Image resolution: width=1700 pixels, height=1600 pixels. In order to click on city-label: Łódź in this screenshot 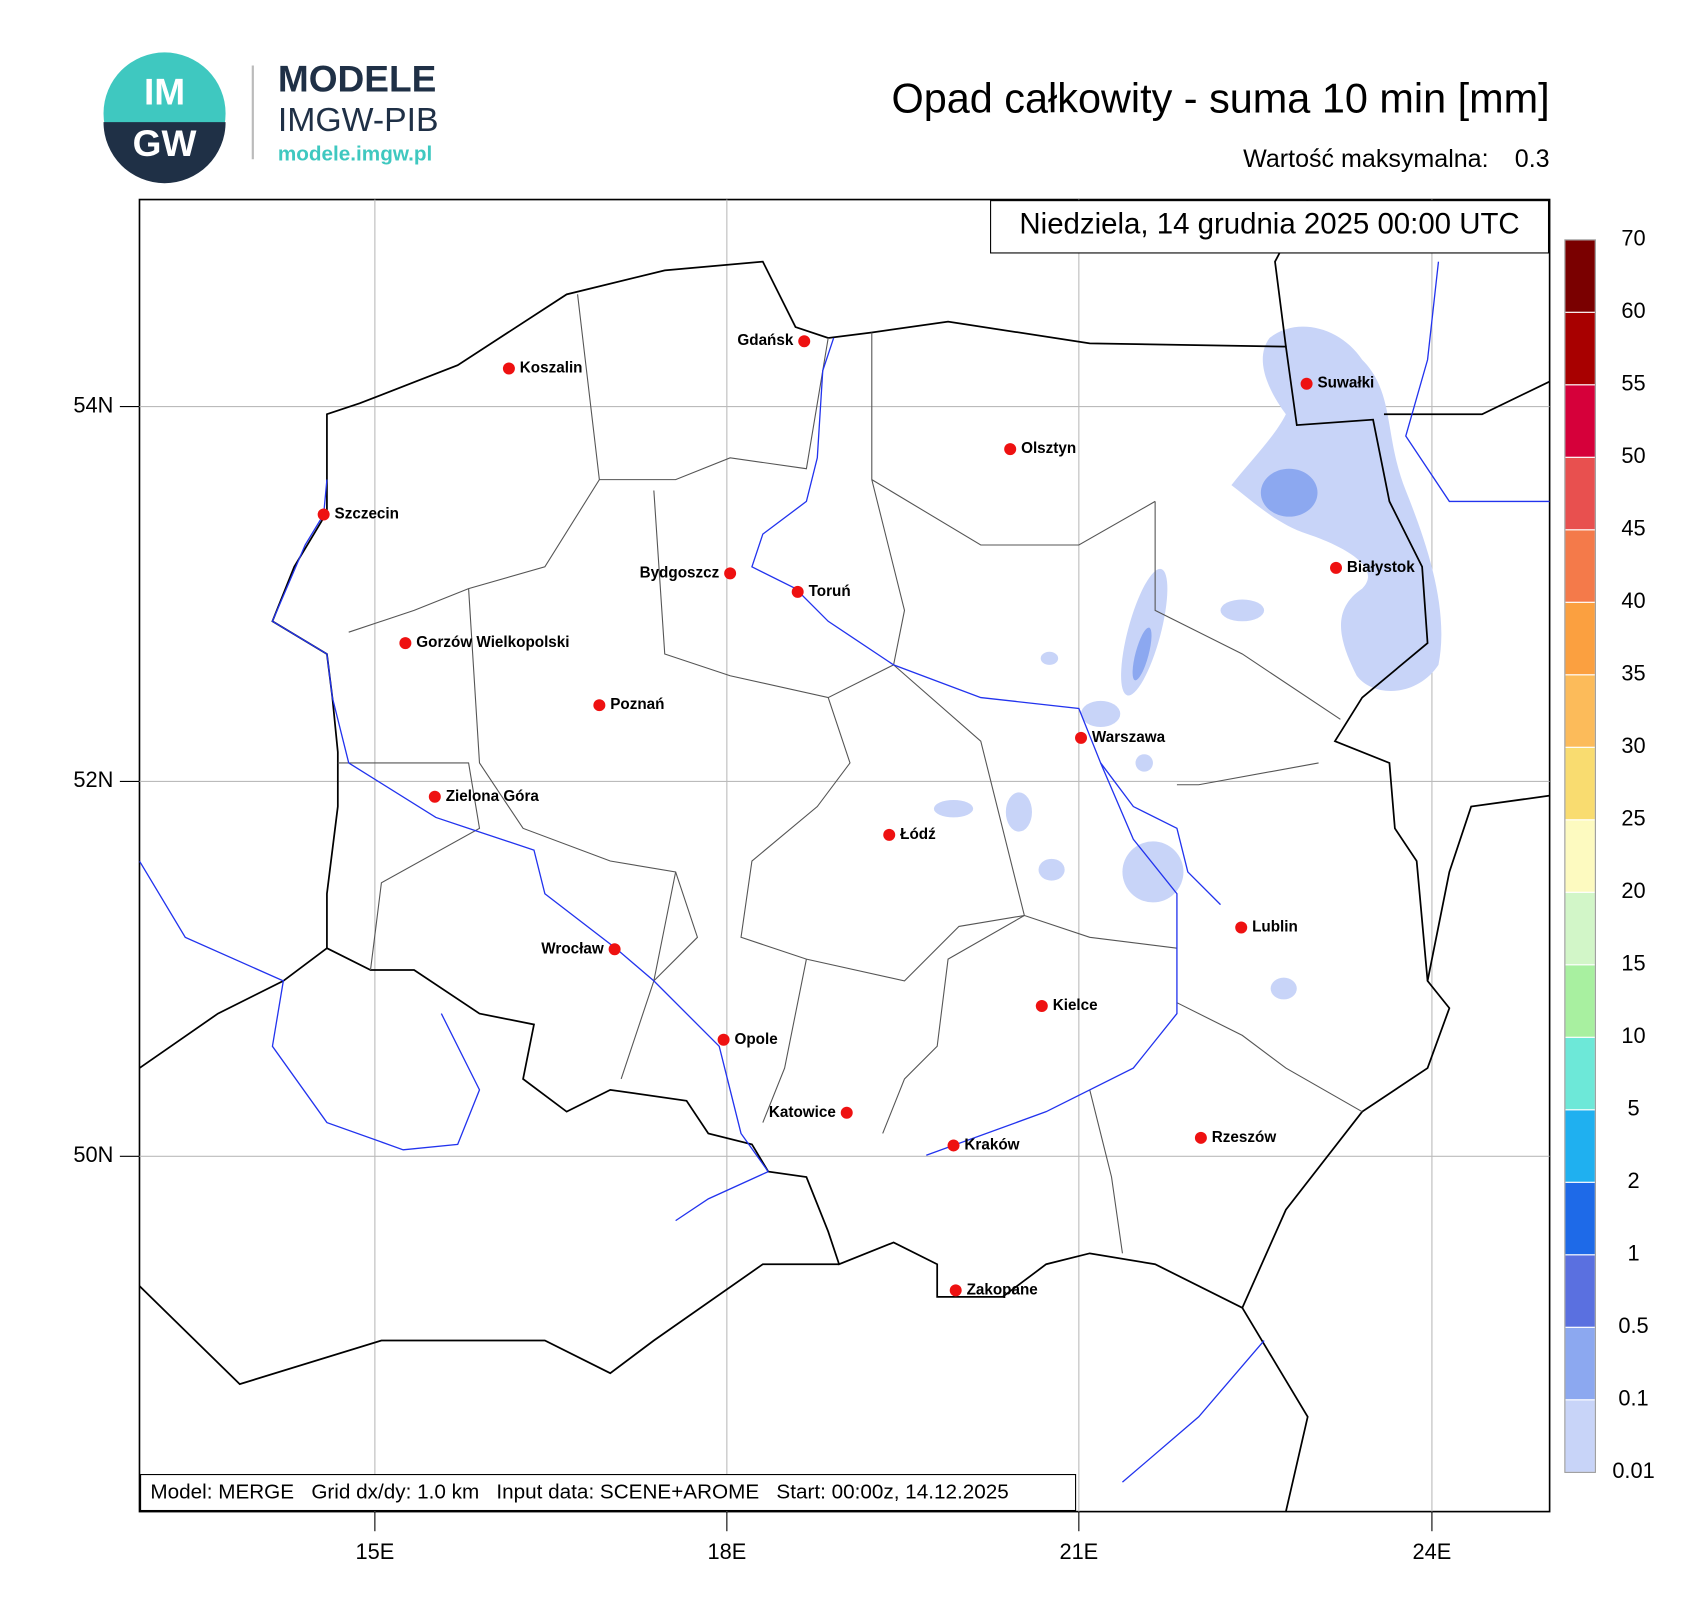, I will do `click(918, 834)`.